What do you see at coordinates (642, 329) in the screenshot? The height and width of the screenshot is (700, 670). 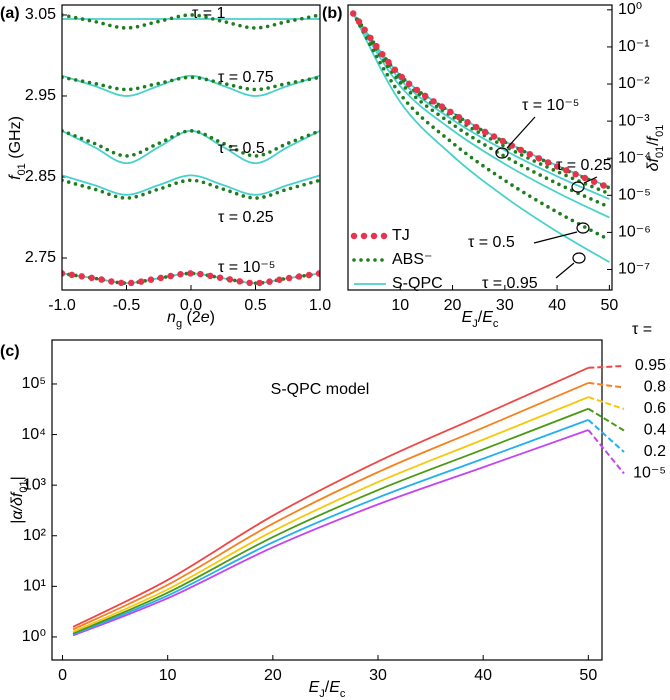 I see `legend-title: τ =` at bounding box center [642, 329].